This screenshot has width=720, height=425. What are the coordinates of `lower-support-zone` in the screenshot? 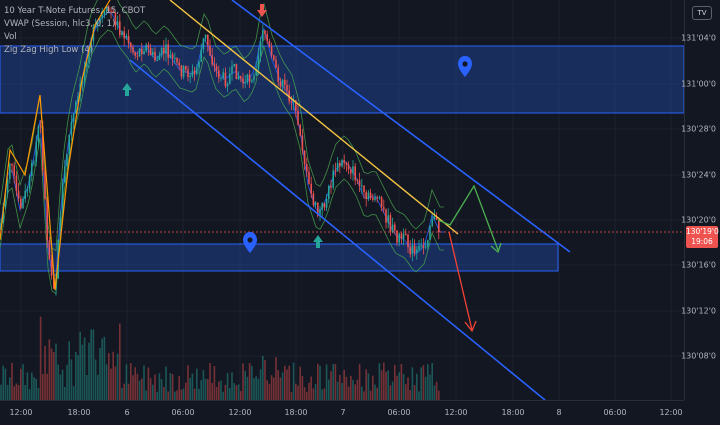 It's located at (279, 257).